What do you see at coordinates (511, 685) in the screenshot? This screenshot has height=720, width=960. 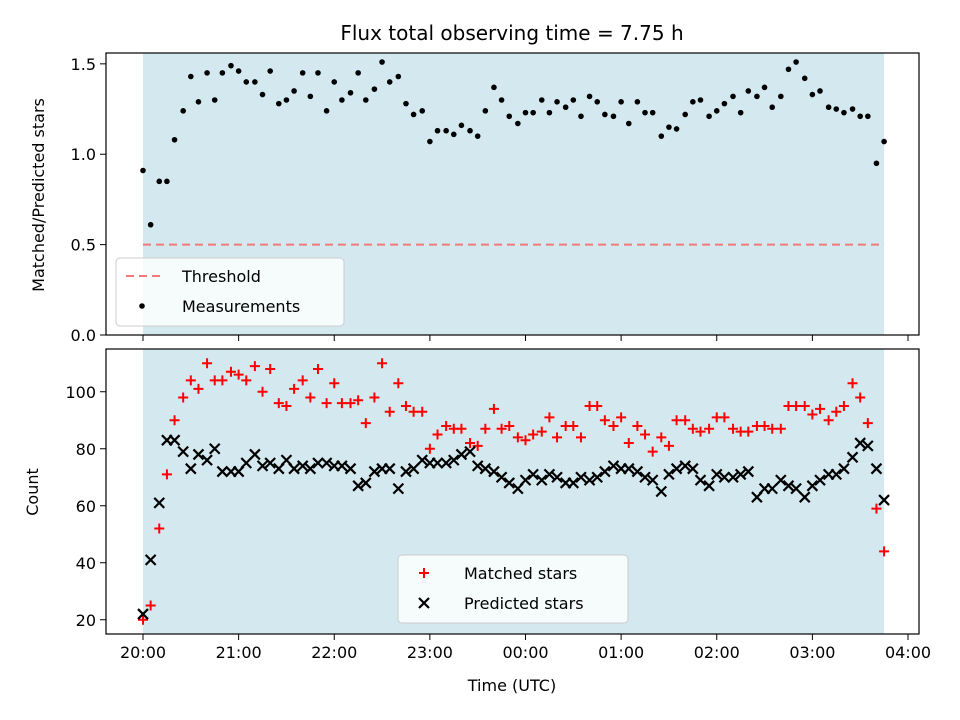 I see `x-axis-label: Time (UTC)` at bounding box center [511, 685].